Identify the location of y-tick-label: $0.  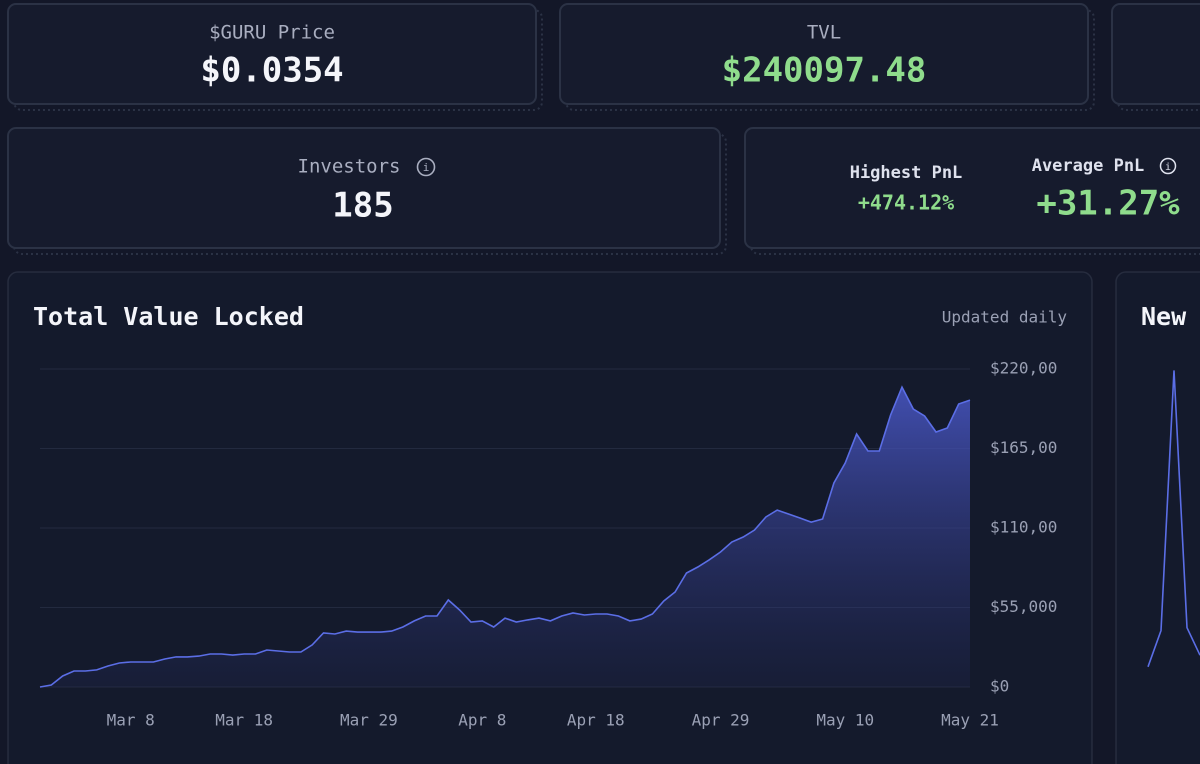
(999, 686).